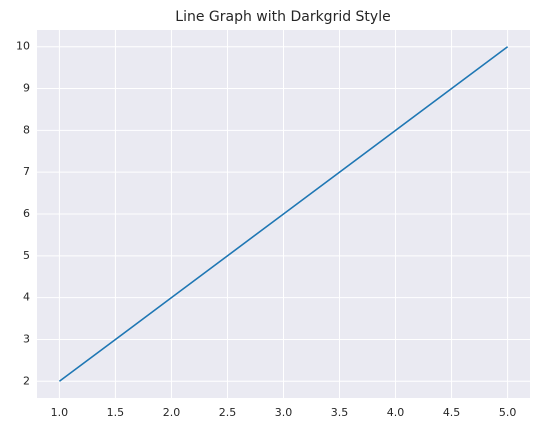  Describe the element at coordinates (26, 88) in the screenshot. I see `y-tick-label: 9` at that location.